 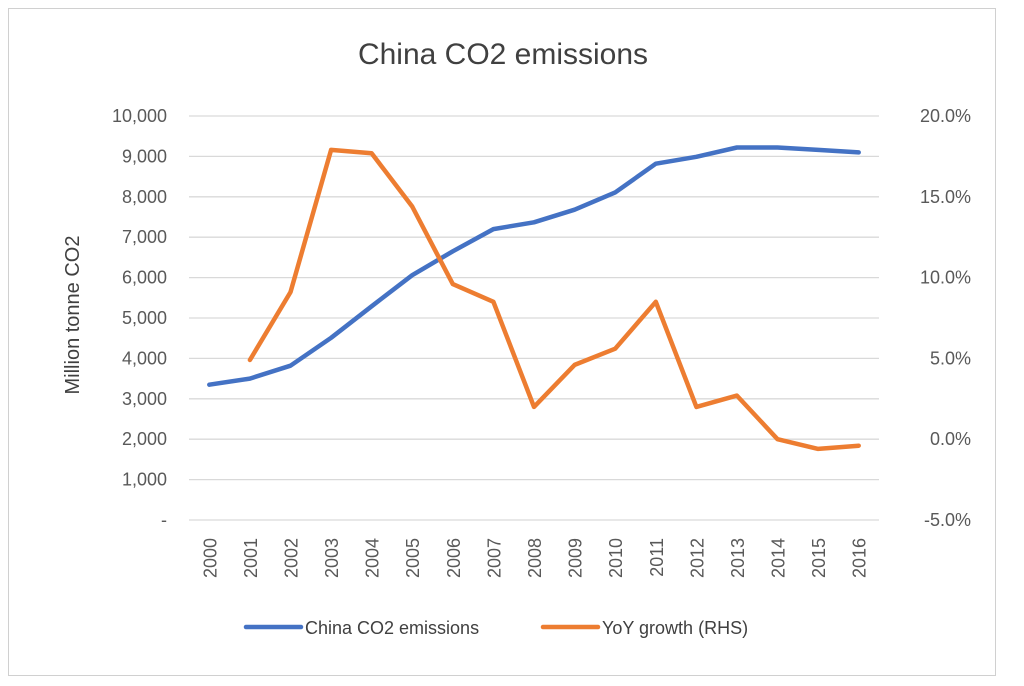 I want to click on x-tick-label: 2016, so click(x=860, y=558).